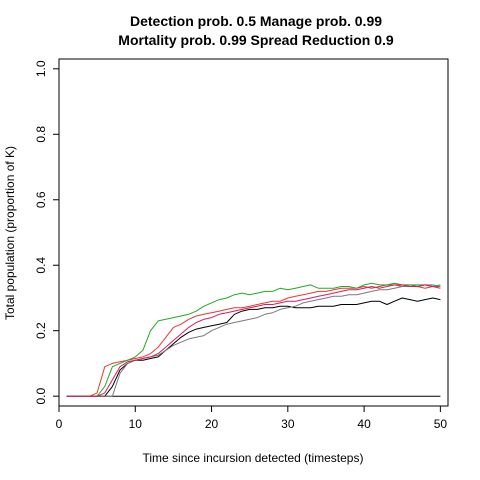  I want to click on x-tick-label: 50, so click(441, 424).